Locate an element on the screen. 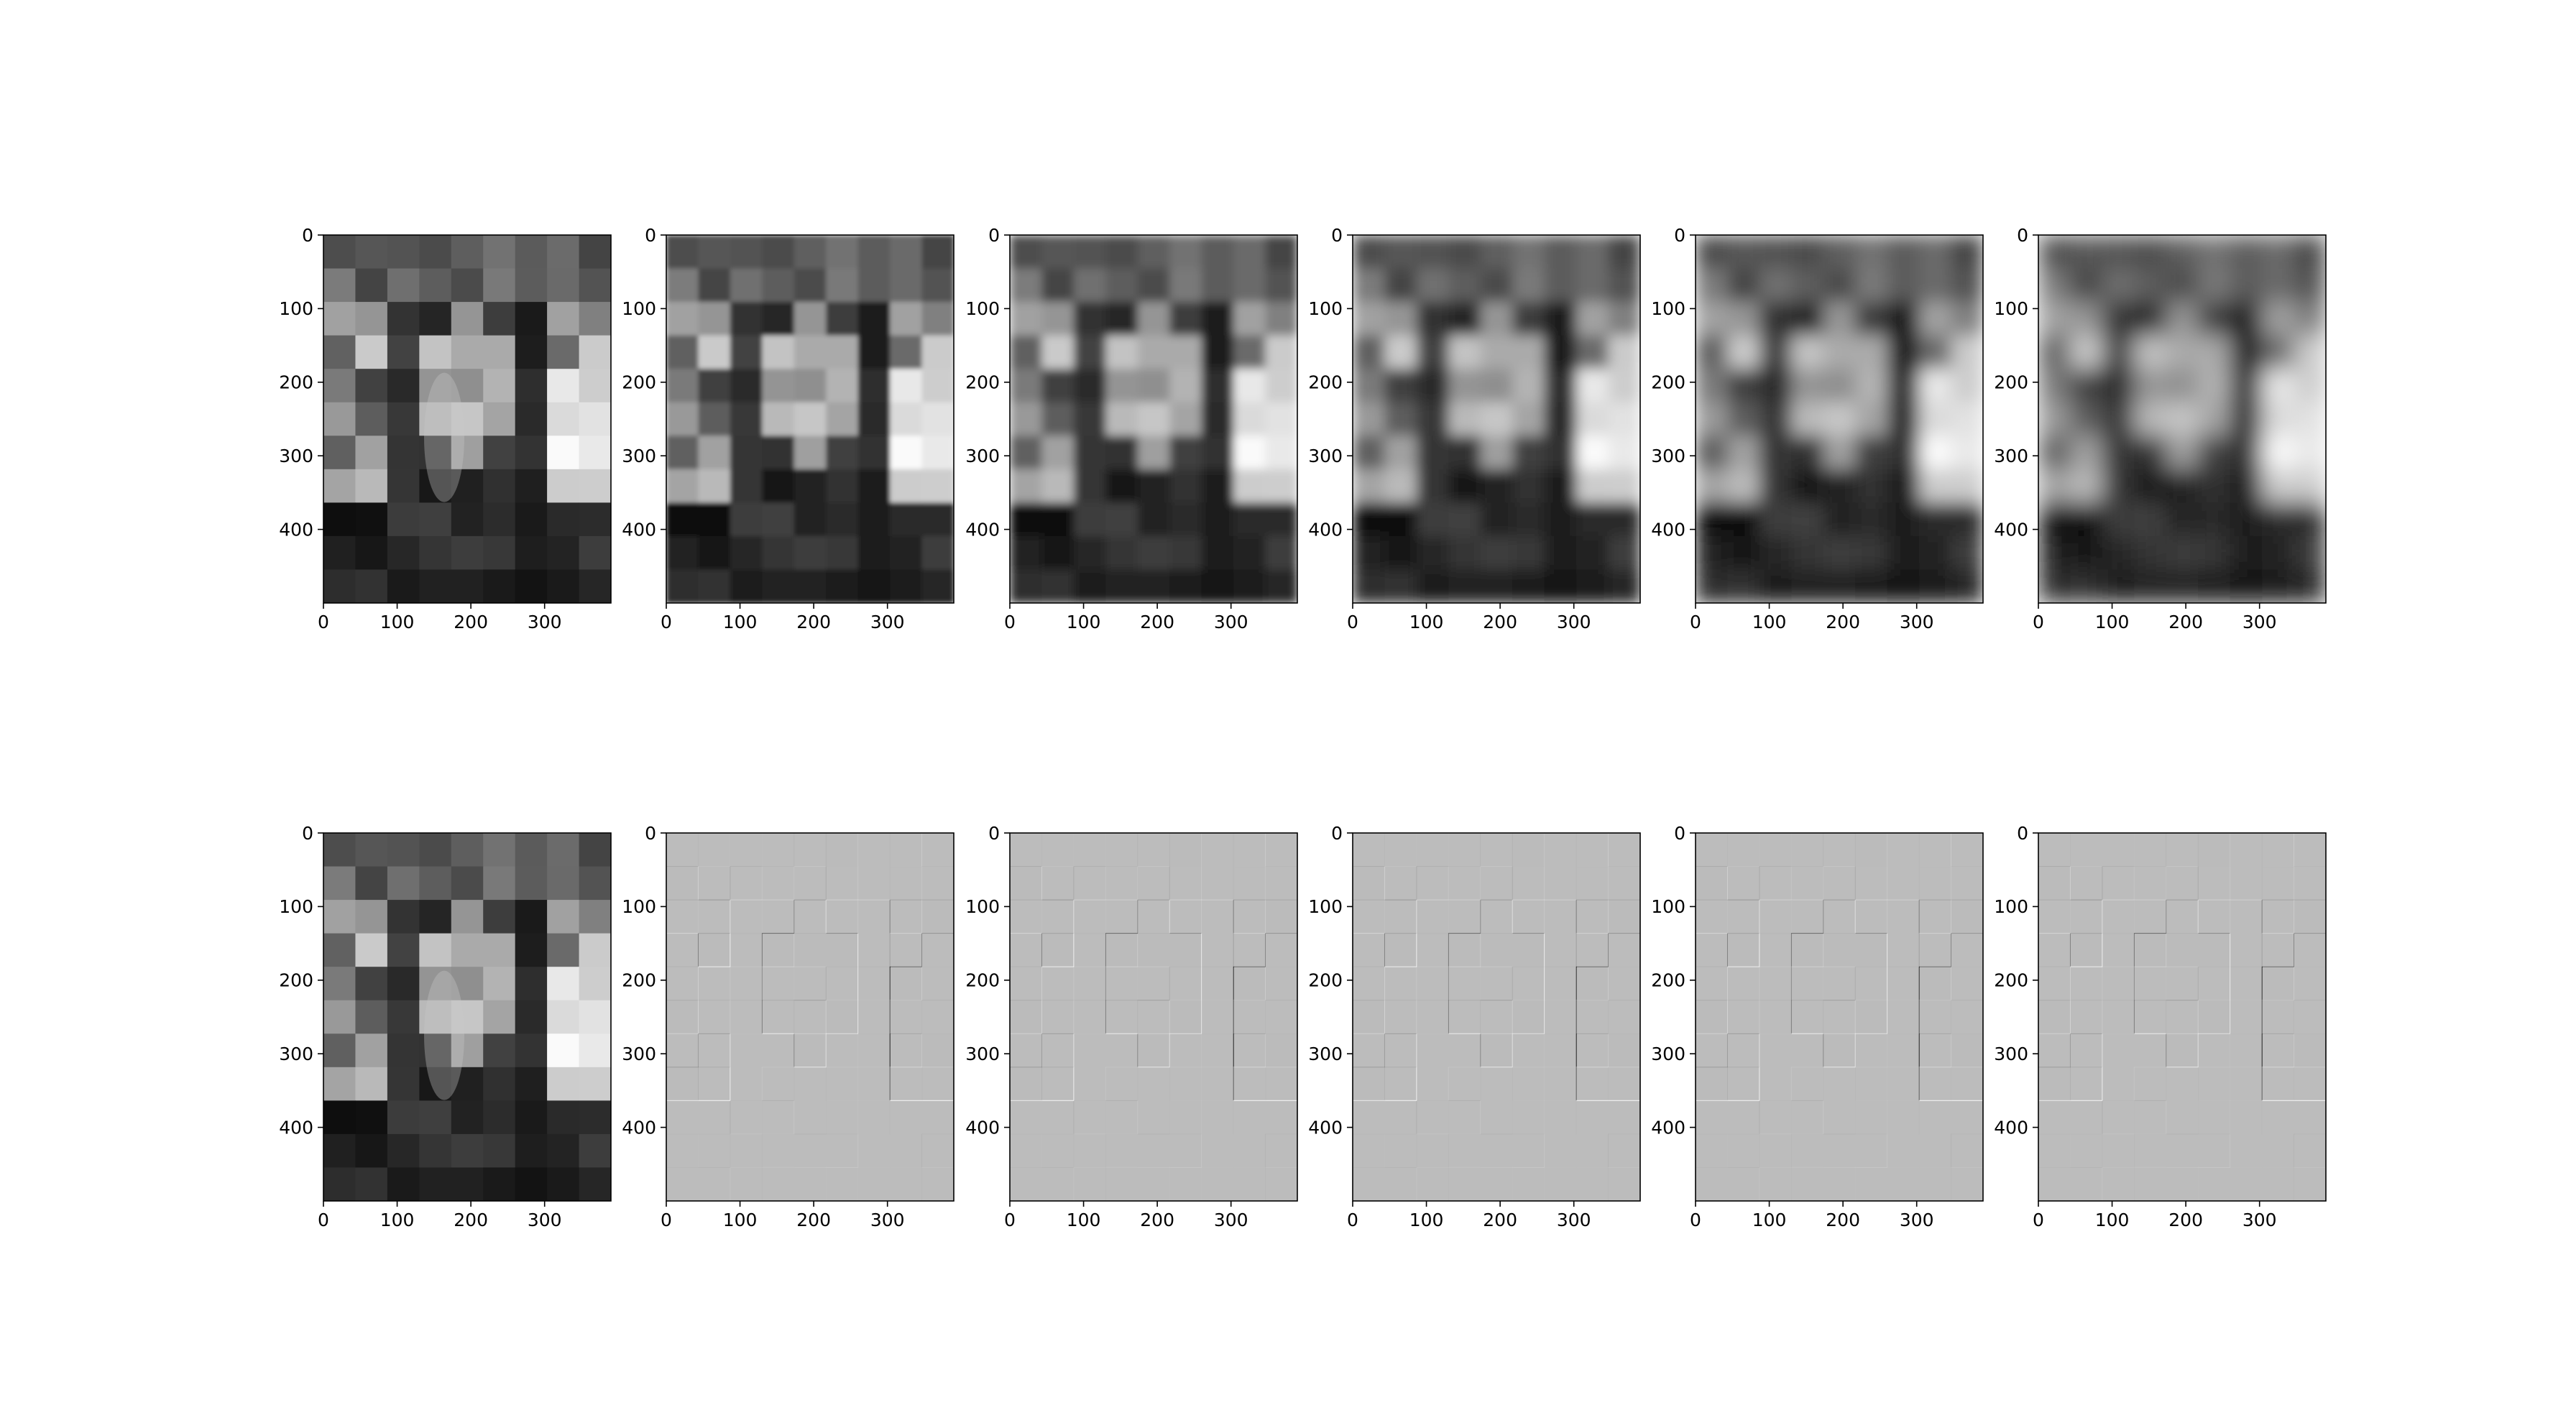 Image resolution: width=2576 pixels, height=1418 pixels. subplot-r1-c2: 0 100 200 300 0 100 200 300 400 is located at coordinates (1131, 1026).